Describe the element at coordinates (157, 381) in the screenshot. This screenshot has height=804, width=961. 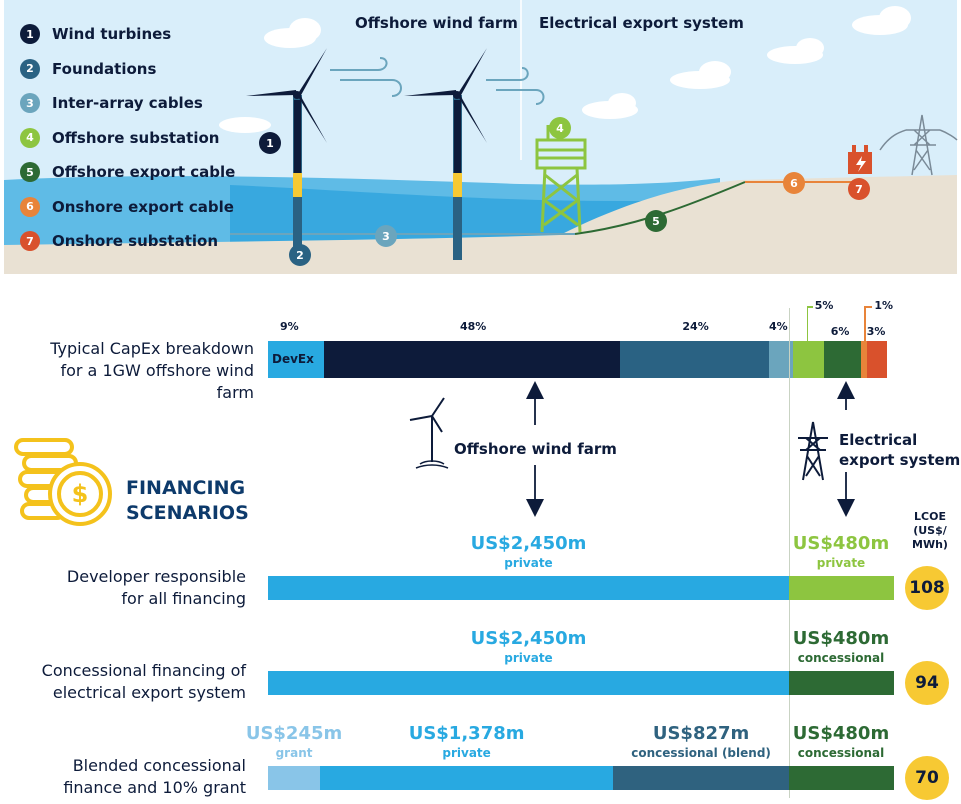
I see `capex-label-line2: for a 1GW offshore wind farm` at that location.